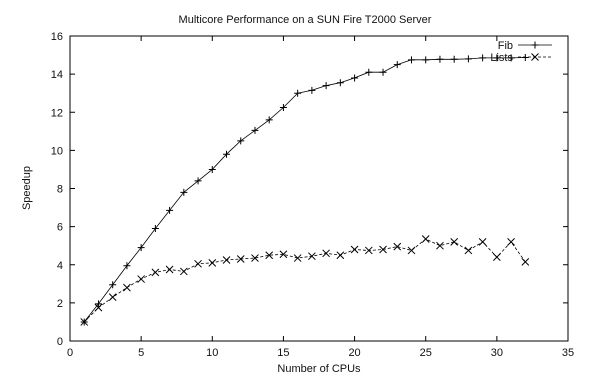 The height and width of the screenshot is (383, 590). What do you see at coordinates (535, 45) in the screenshot?
I see `legend-marker-fib` at bounding box center [535, 45].